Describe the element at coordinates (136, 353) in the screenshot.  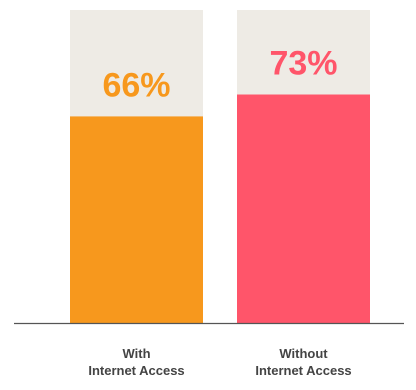
I see `category-label-1-line-1: With` at that location.